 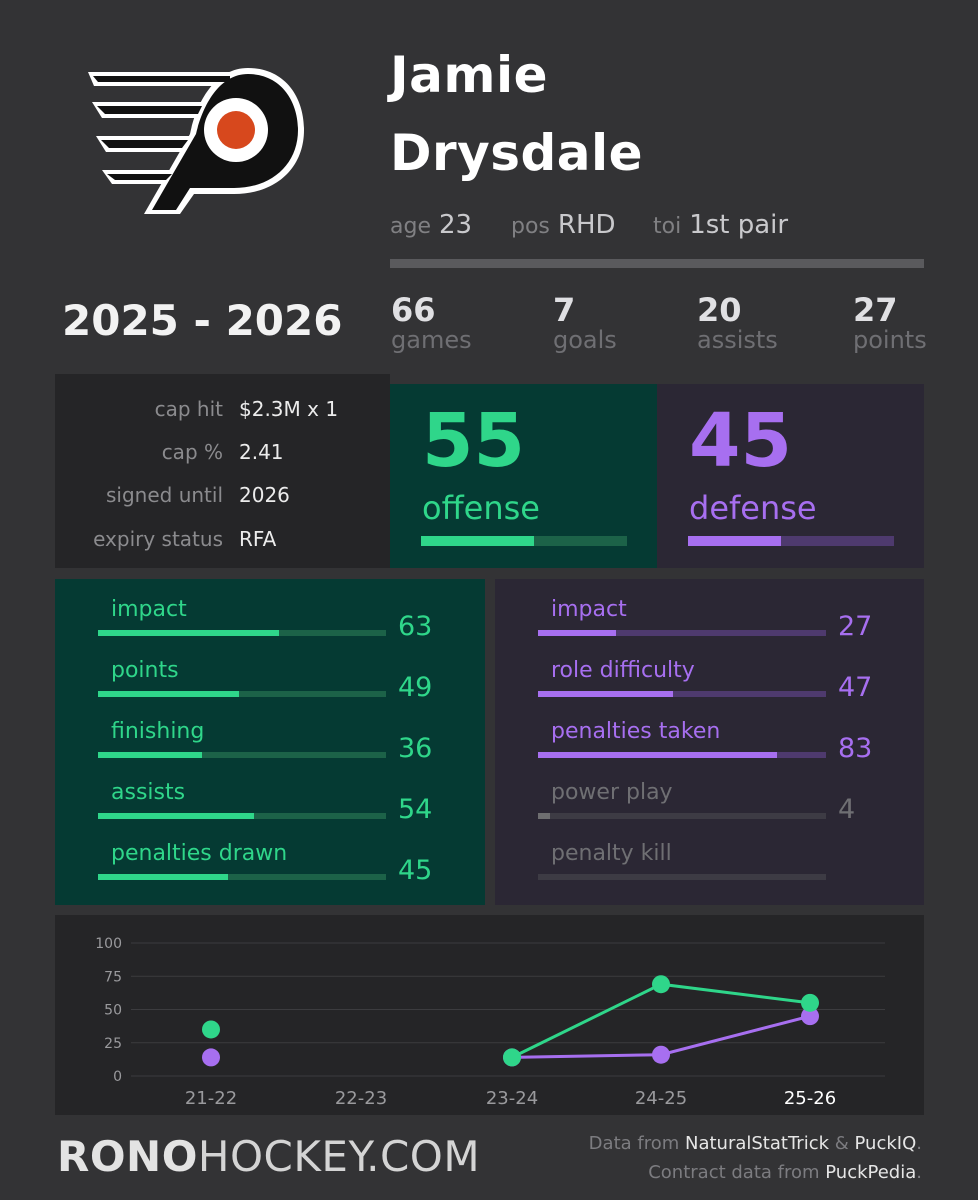 What do you see at coordinates (585, 323) in the screenshot?
I see `stat-goals: 7 goals` at bounding box center [585, 323].